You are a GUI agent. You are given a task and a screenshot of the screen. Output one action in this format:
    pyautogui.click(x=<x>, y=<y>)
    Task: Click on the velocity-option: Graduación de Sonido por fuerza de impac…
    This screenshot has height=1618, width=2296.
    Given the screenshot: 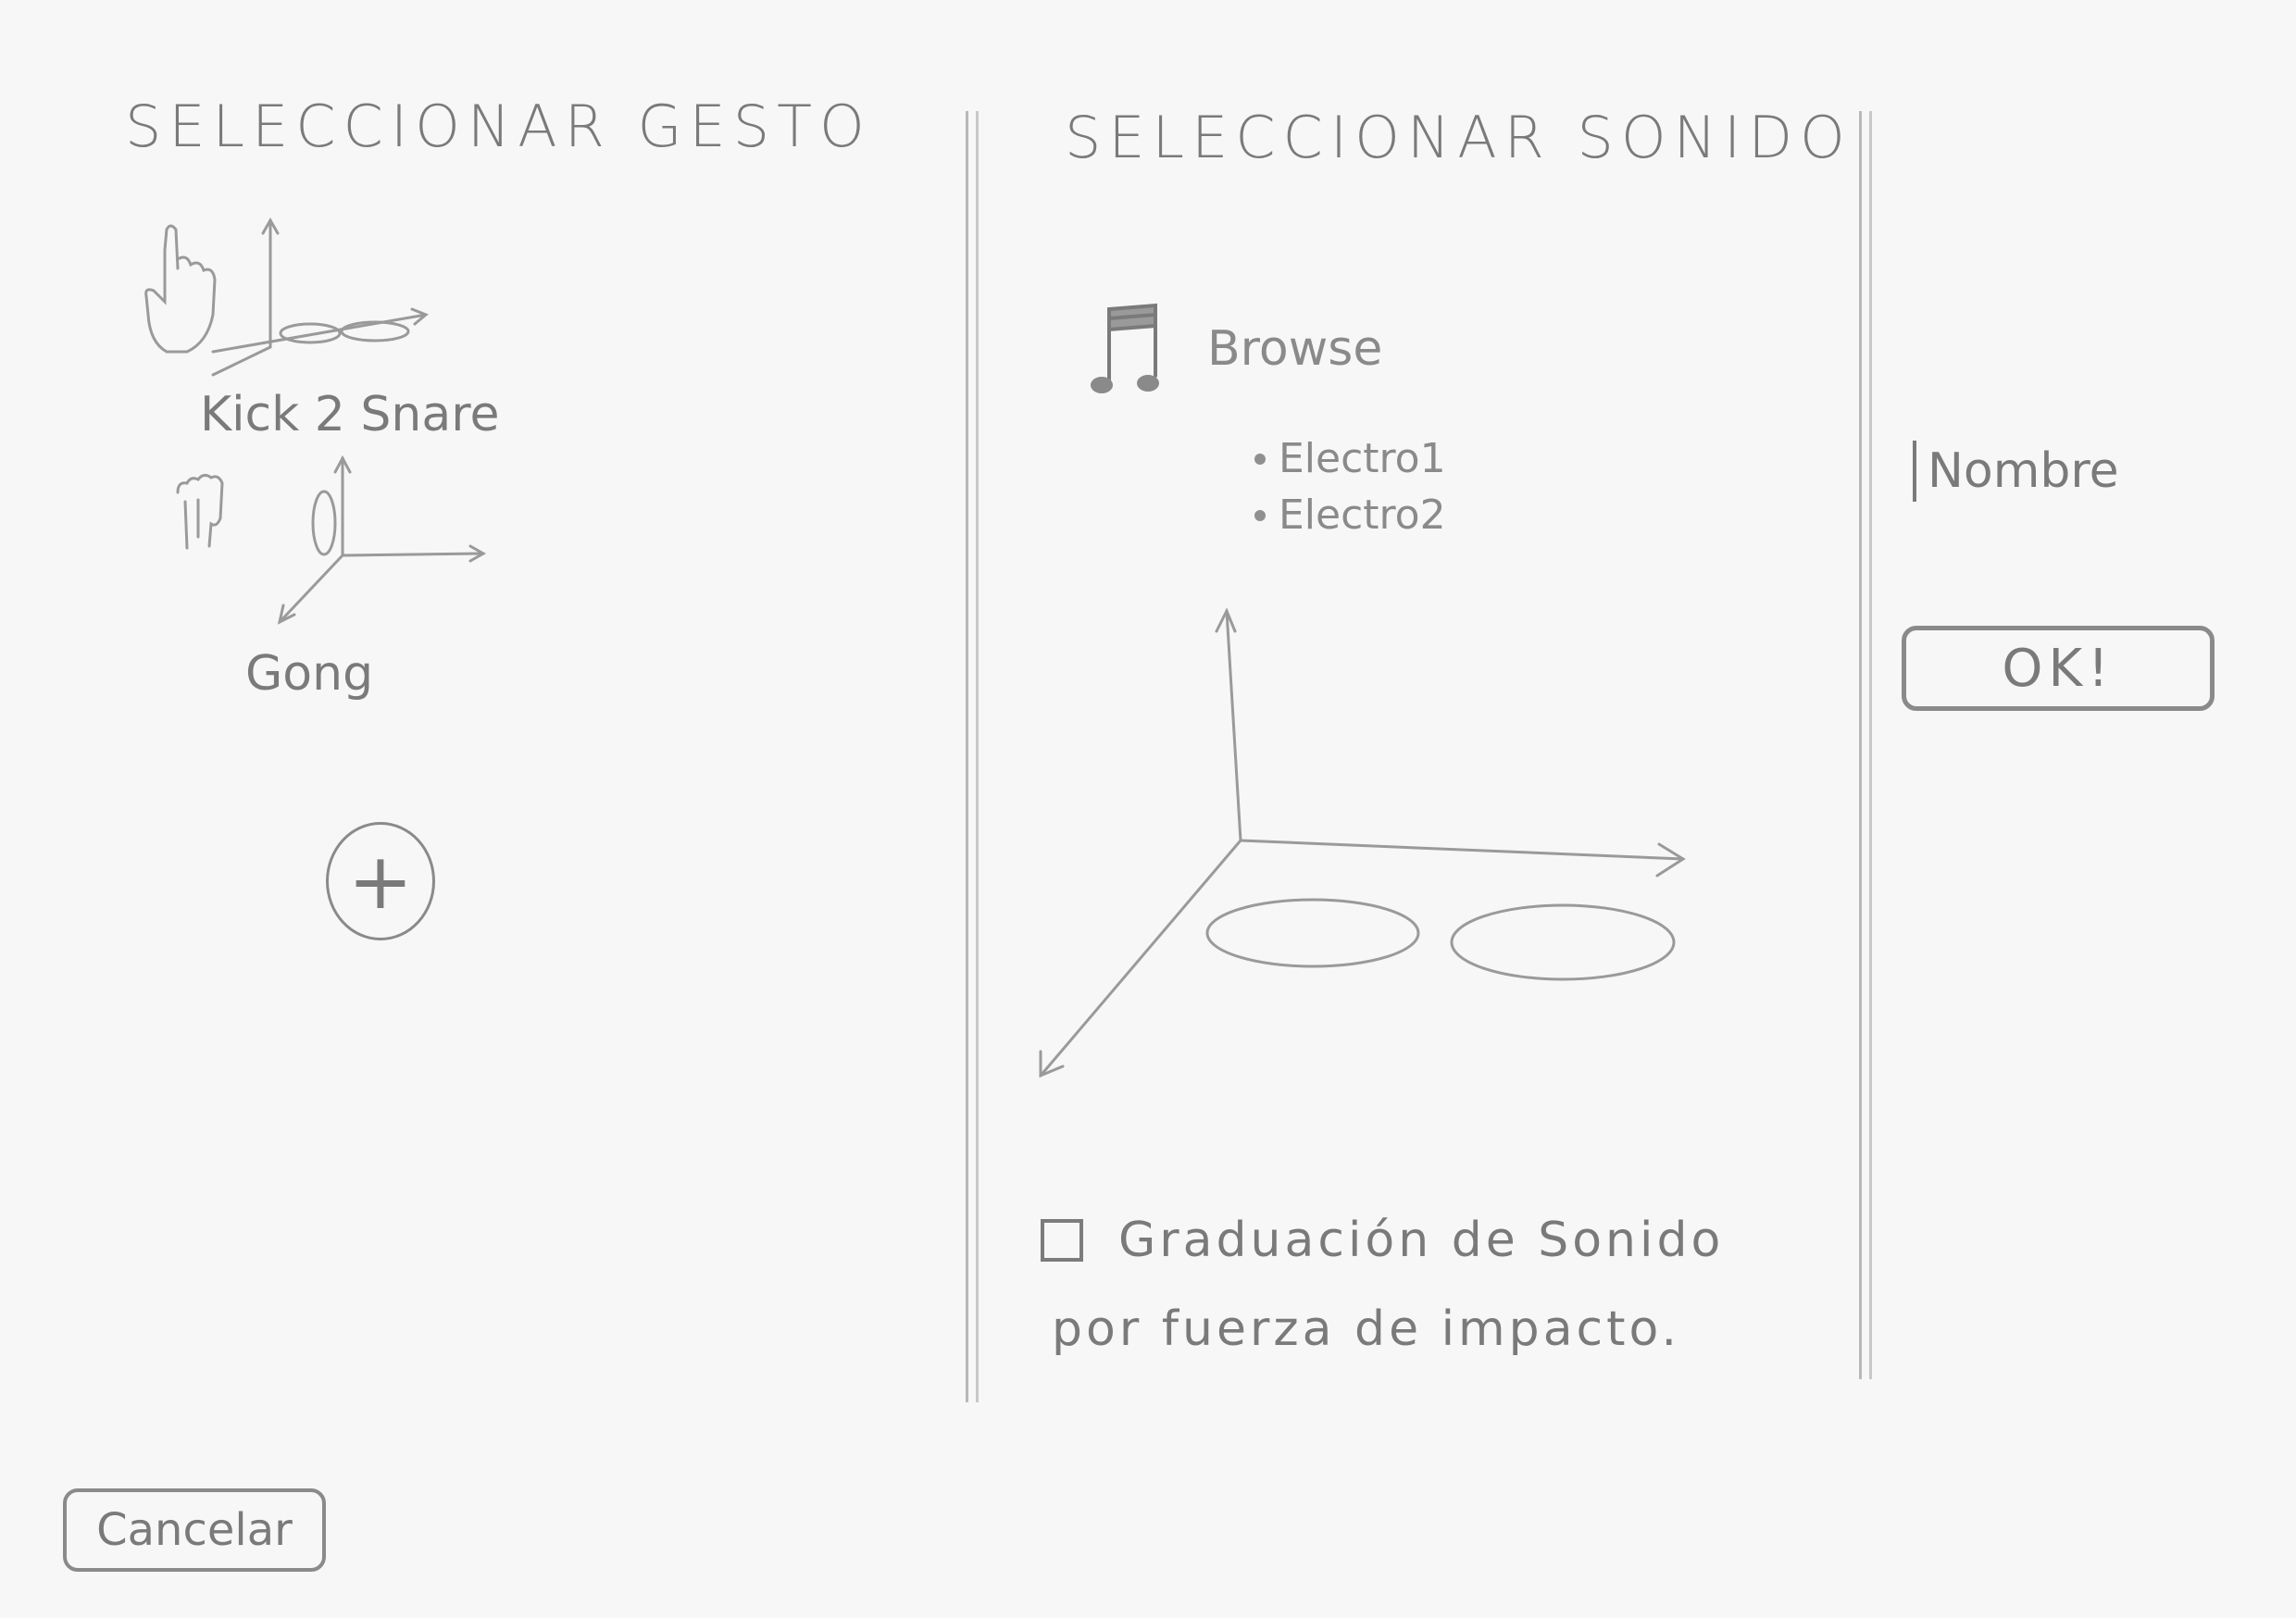 What is the action you would take?
    pyautogui.click(x=1382, y=1285)
    